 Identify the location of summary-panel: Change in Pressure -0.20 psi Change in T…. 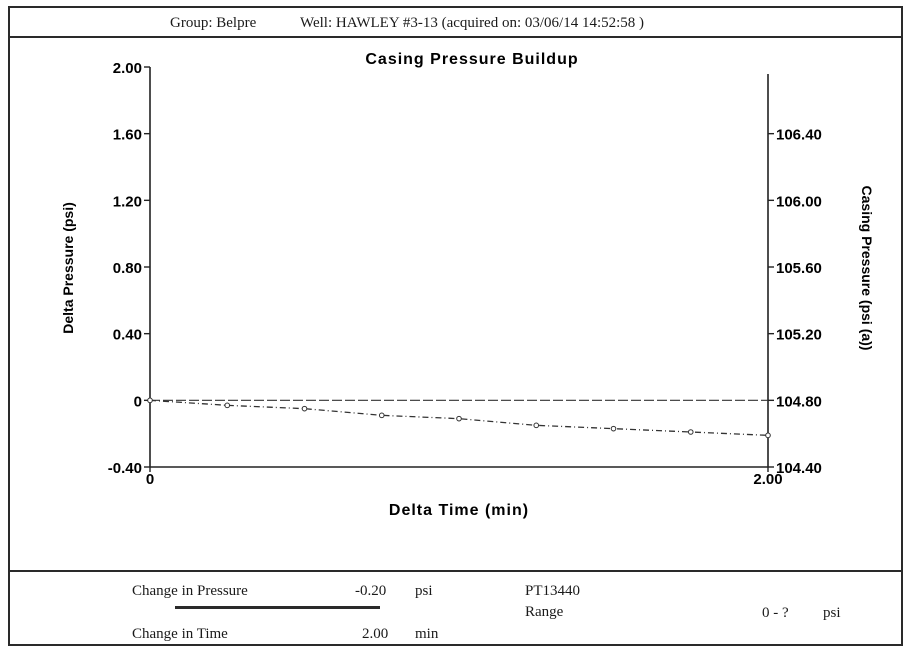
(455, 609).